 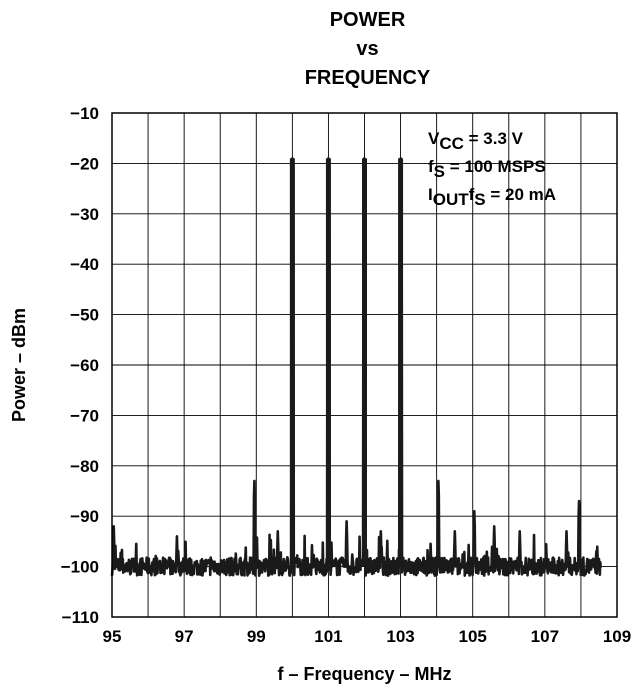 What do you see at coordinates (487, 169) in the screenshot?
I see `annotation-fs: fS = 100 MSPS` at bounding box center [487, 169].